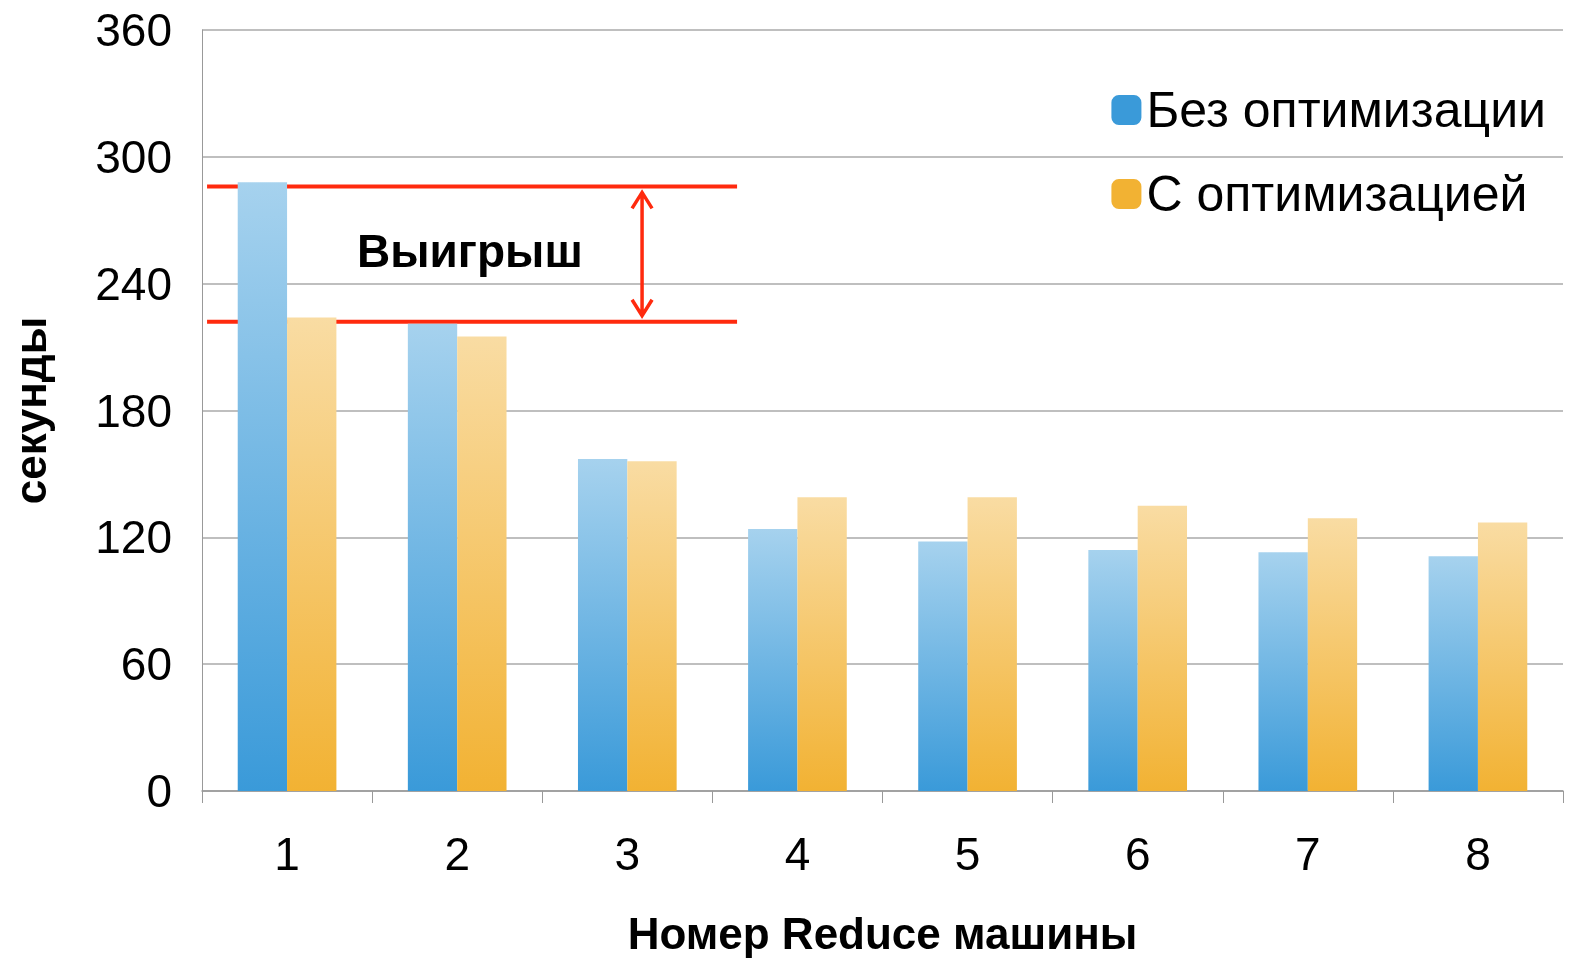 The height and width of the screenshot is (960, 1569). Describe the element at coordinates (470, 251) in the screenshot. I see `annotation: Выигрыш` at that location.